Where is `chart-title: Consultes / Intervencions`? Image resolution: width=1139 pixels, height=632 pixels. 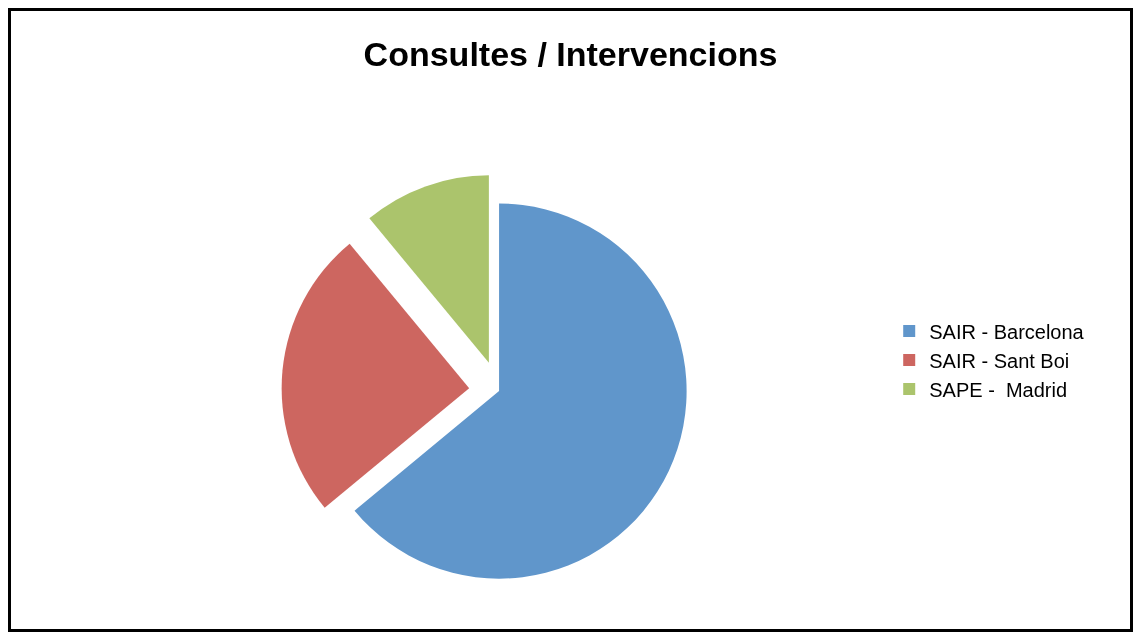
chart-title: Consultes / Intervencions is located at coordinates (570, 53).